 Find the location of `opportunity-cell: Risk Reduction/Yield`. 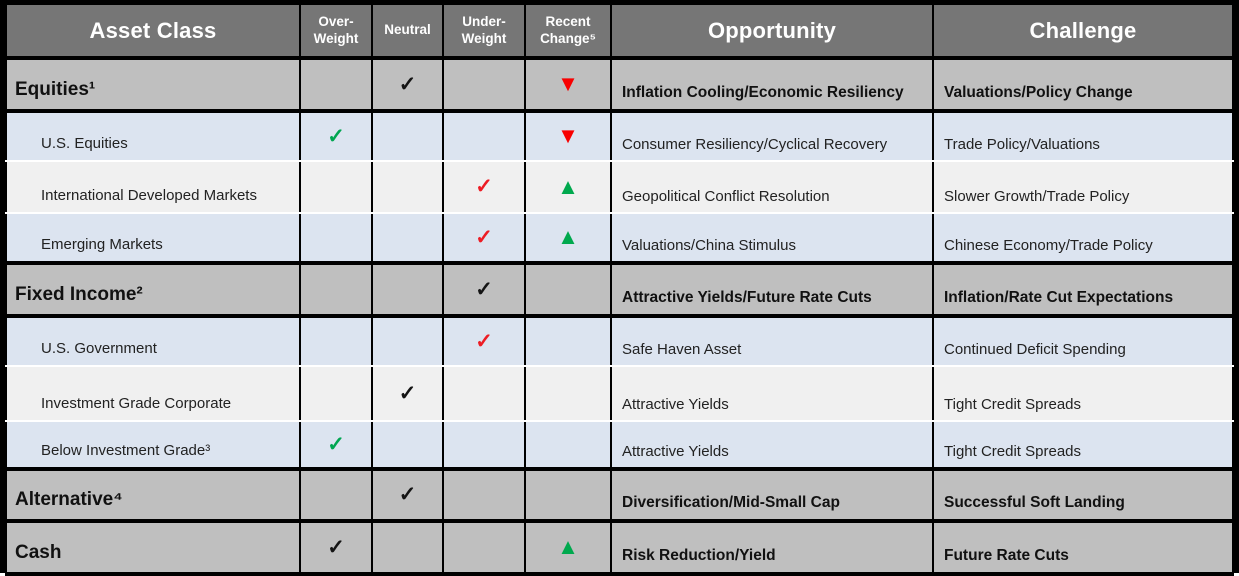

opportunity-cell: Risk Reduction/Yield is located at coordinates (772, 547).